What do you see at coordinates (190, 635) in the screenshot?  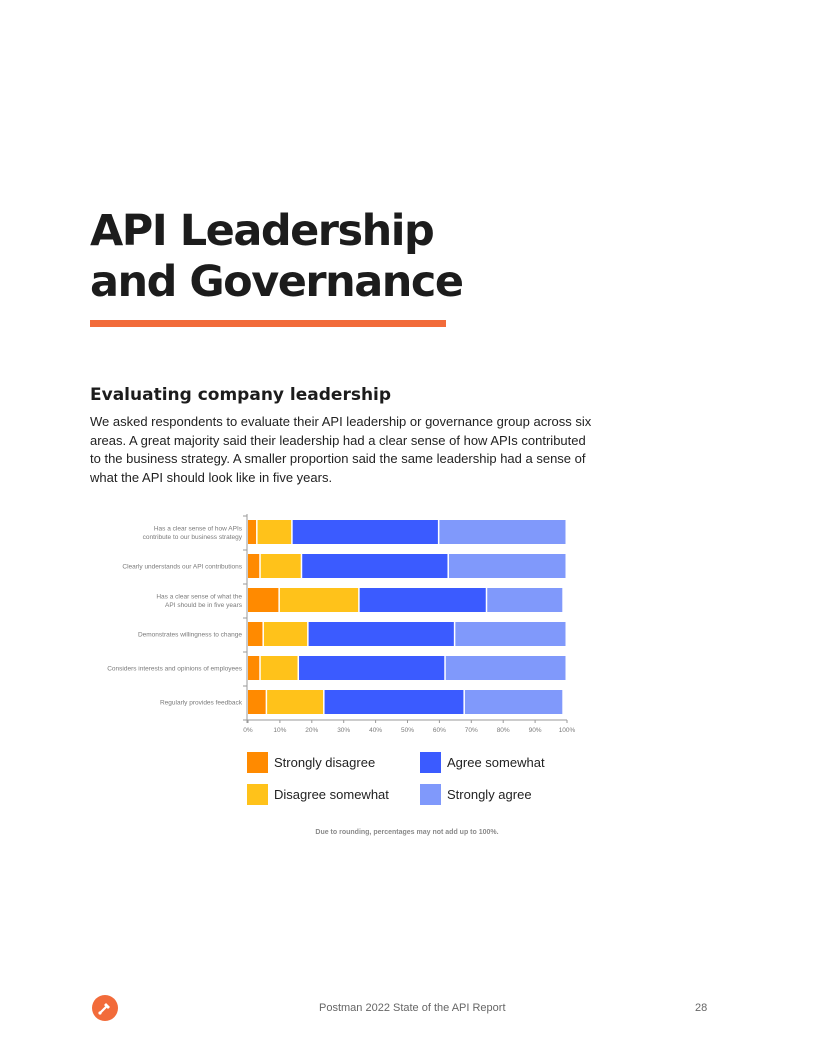 I see `category-label: Demonstrates willingness to change` at bounding box center [190, 635].